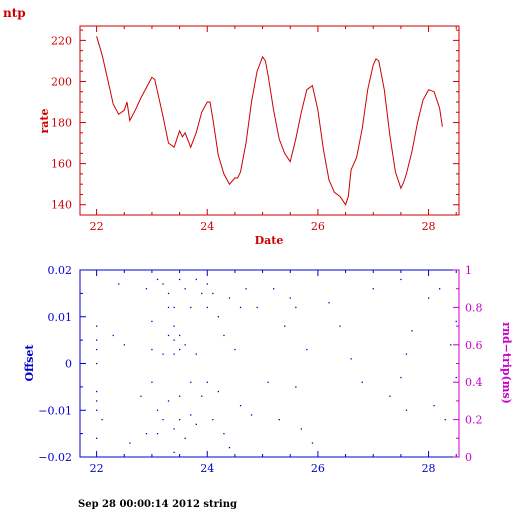  Describe the element at coordinates (269, 240) in the screenshot. I see `rate-chart-x-label: Date` at that location.